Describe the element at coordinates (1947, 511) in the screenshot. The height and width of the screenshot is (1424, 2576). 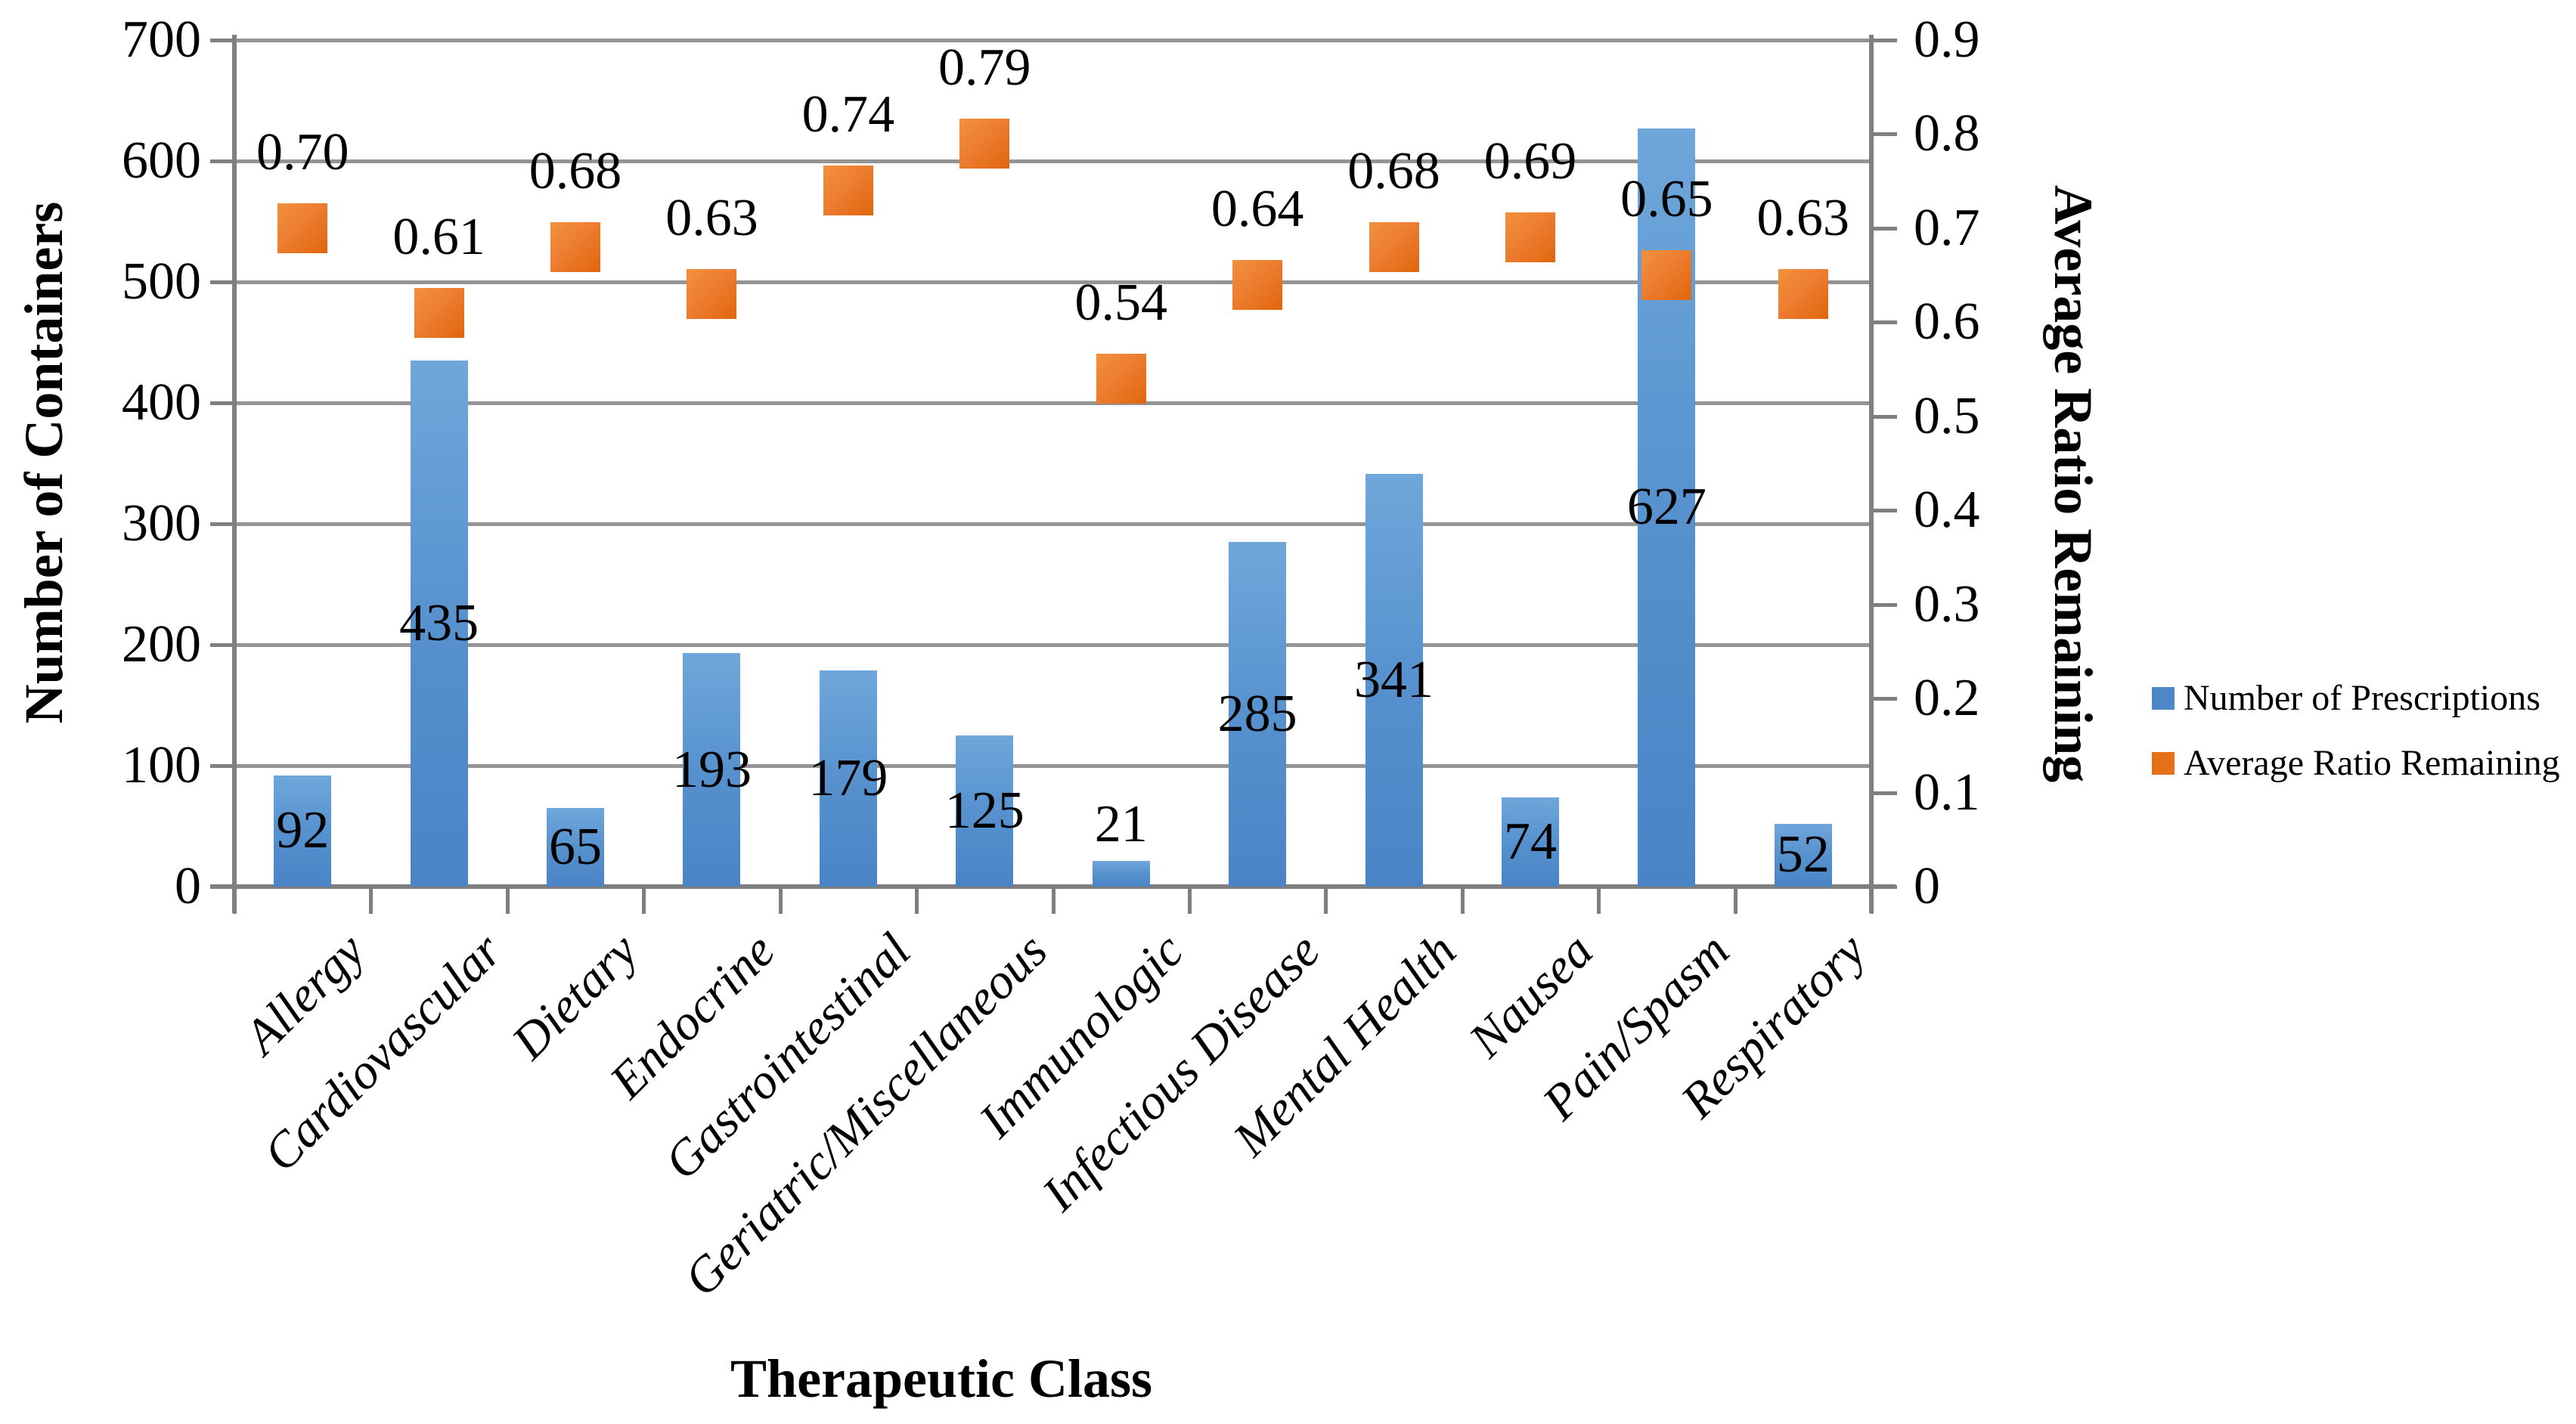
I see `right-axis-tick-label: 0.4` at that location.